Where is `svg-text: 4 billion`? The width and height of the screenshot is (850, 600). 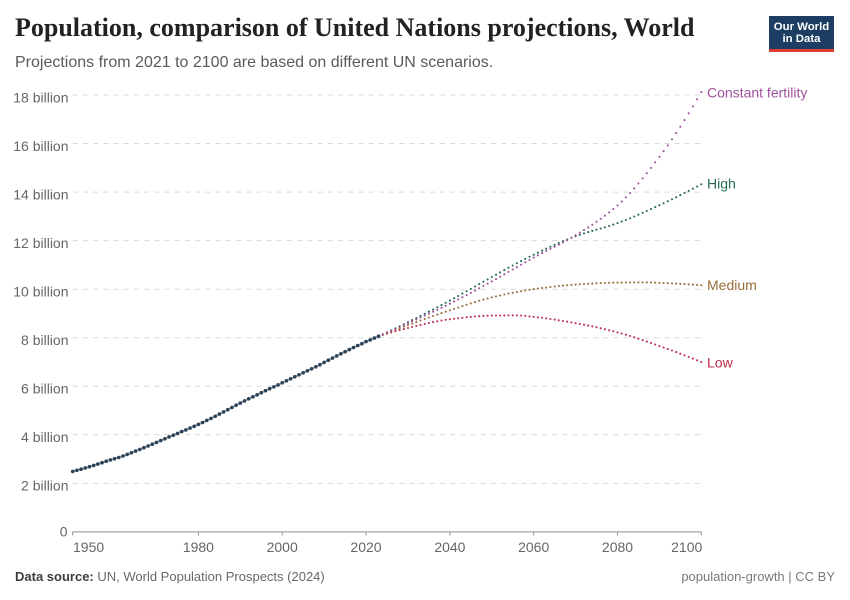
svg-text: 4 billion is located at coordinates (44, 437).